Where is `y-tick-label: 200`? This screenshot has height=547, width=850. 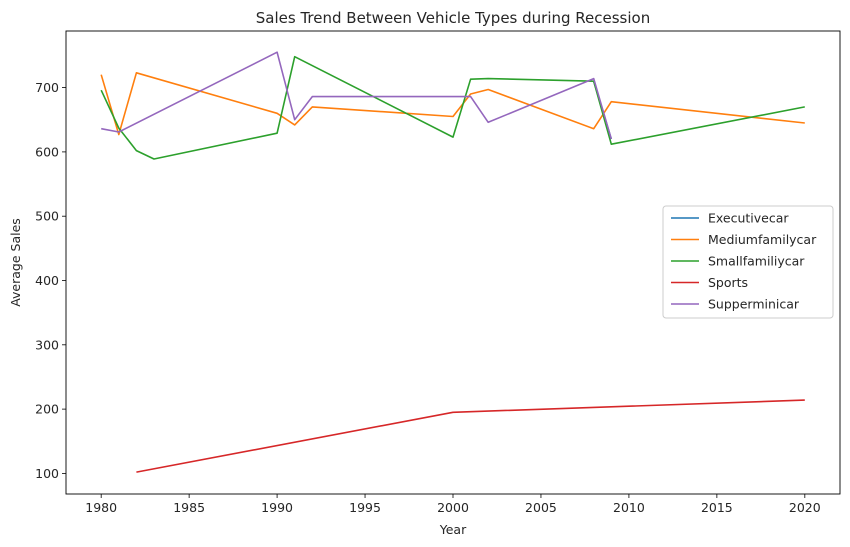 y-tick-label: 200 is located at coordinates (47, 409).